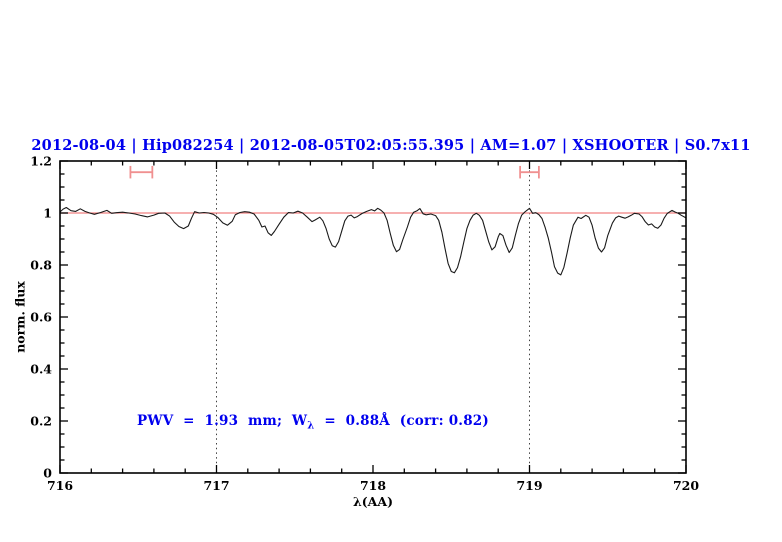 The height and width of the screenshot is (542, 782). I want to click on pwv-annotation-suffix: = 0.88Å (corr: 0.82), so click(401, 421).